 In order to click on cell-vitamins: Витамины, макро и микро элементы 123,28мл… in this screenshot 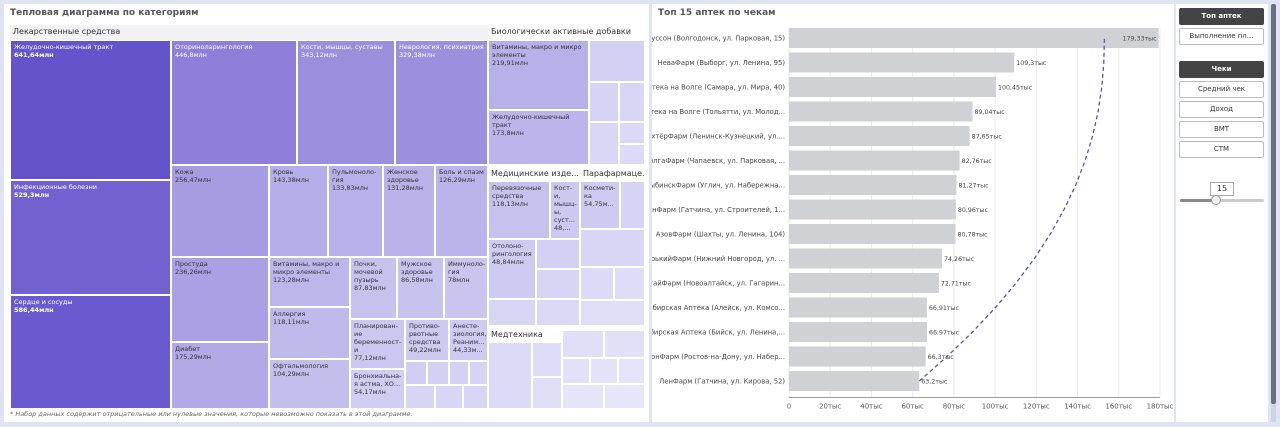, I will do `click(309, 282)`.